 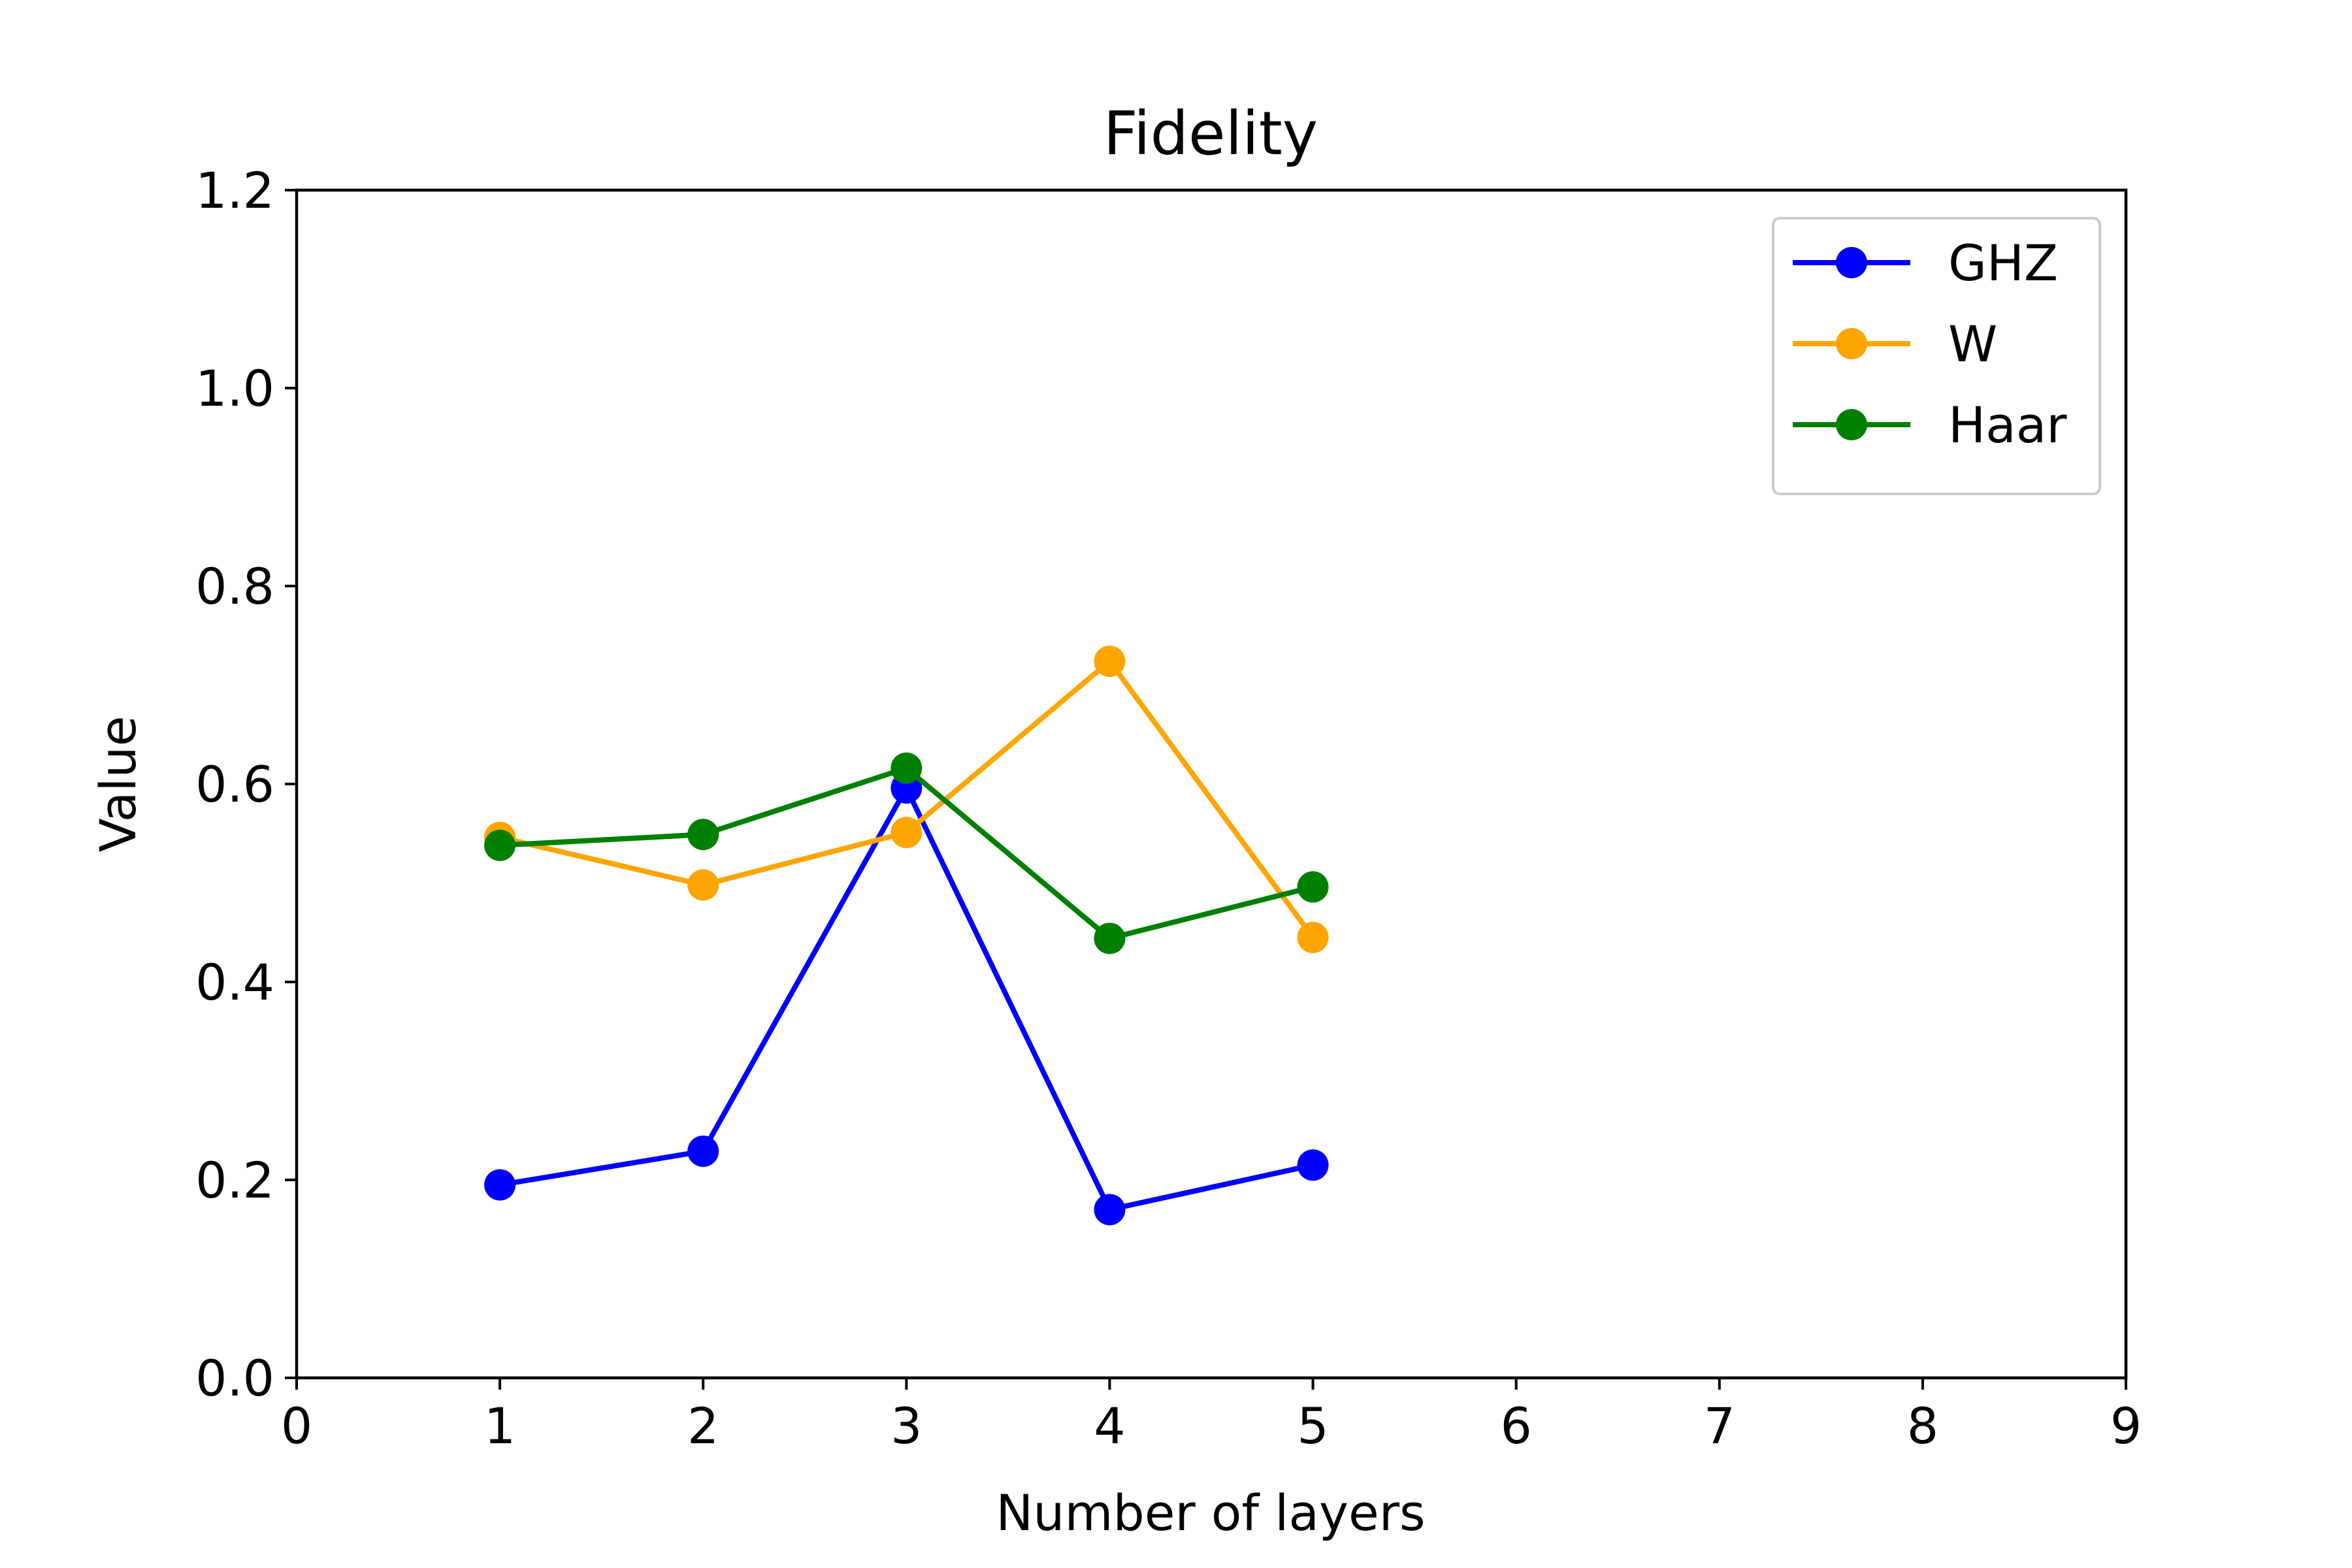 I want to click on y-tick-label: 0.6, so click(x=234, y=784).